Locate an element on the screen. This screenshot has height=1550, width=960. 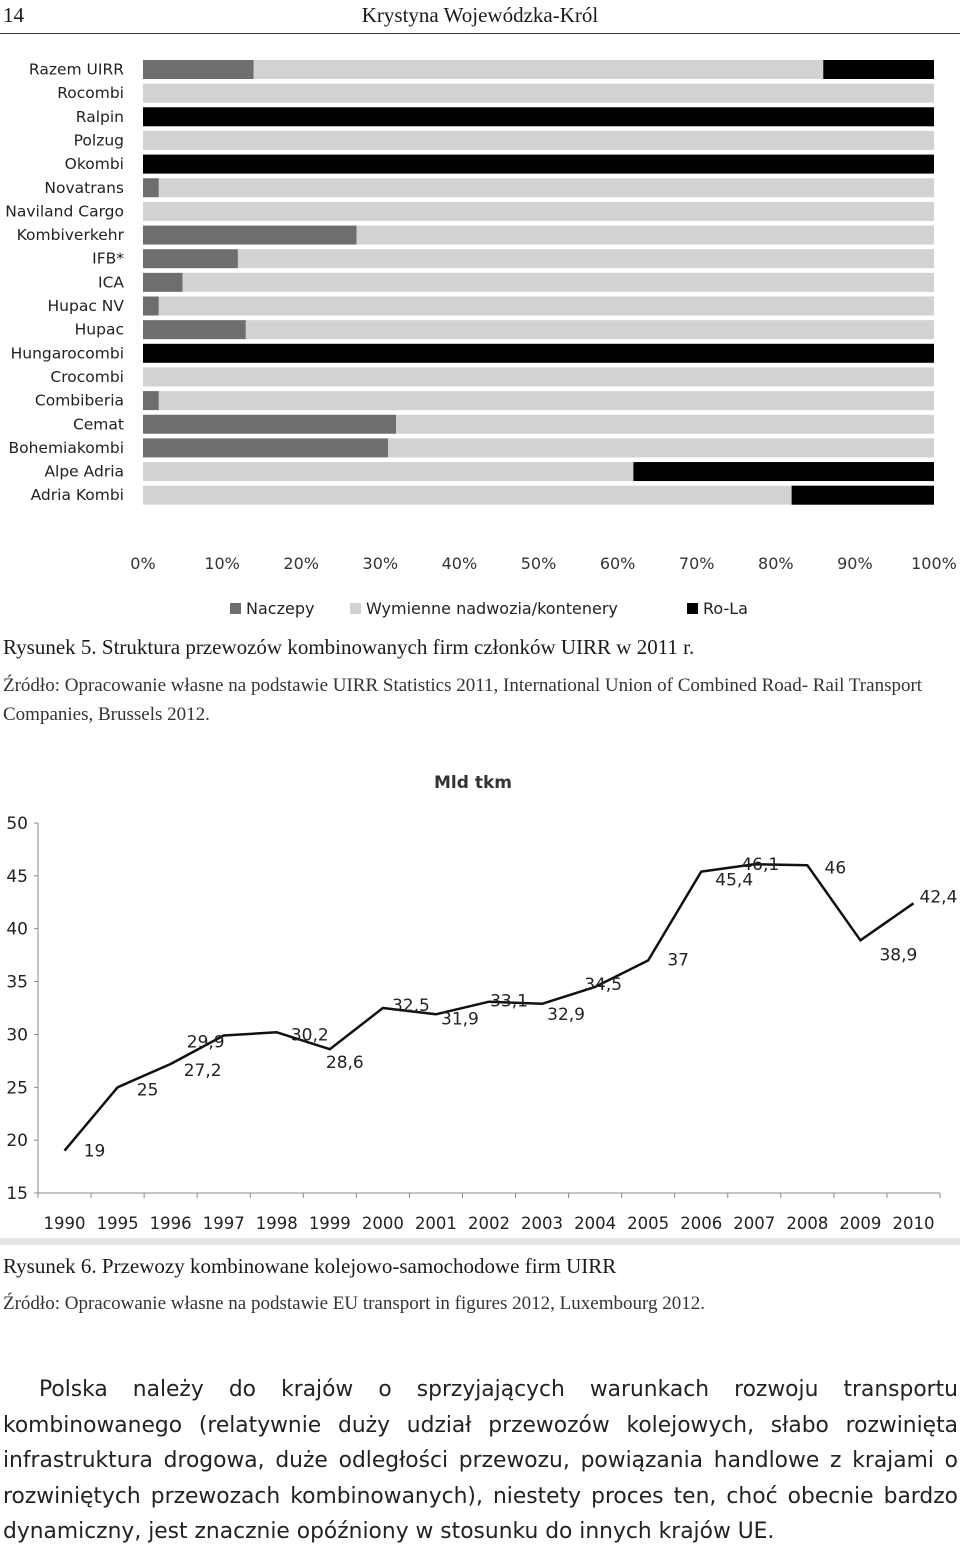
data-label: 46 is located at coordinates (836, 868).